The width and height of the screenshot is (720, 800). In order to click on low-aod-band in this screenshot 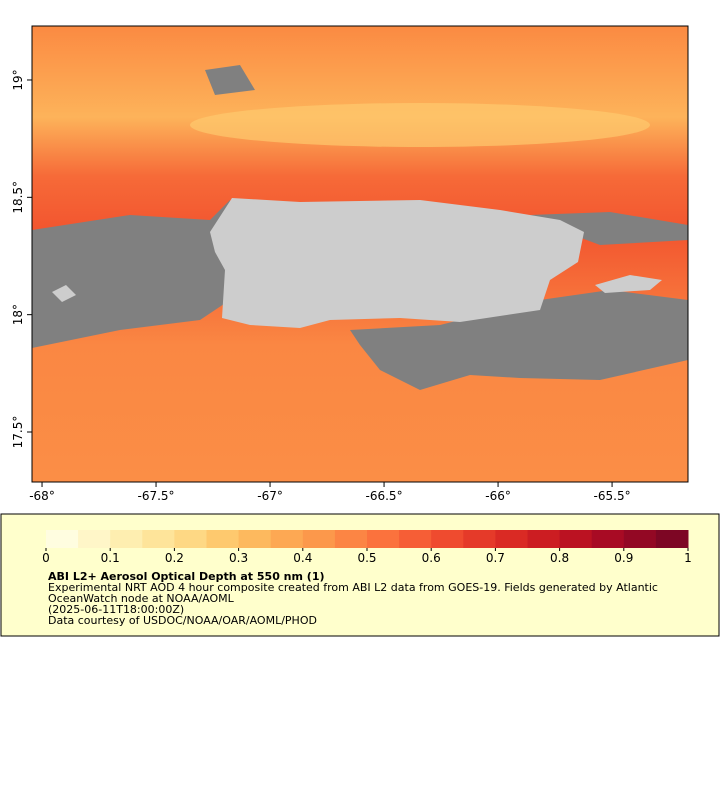, I will do `click(420, 125)`.